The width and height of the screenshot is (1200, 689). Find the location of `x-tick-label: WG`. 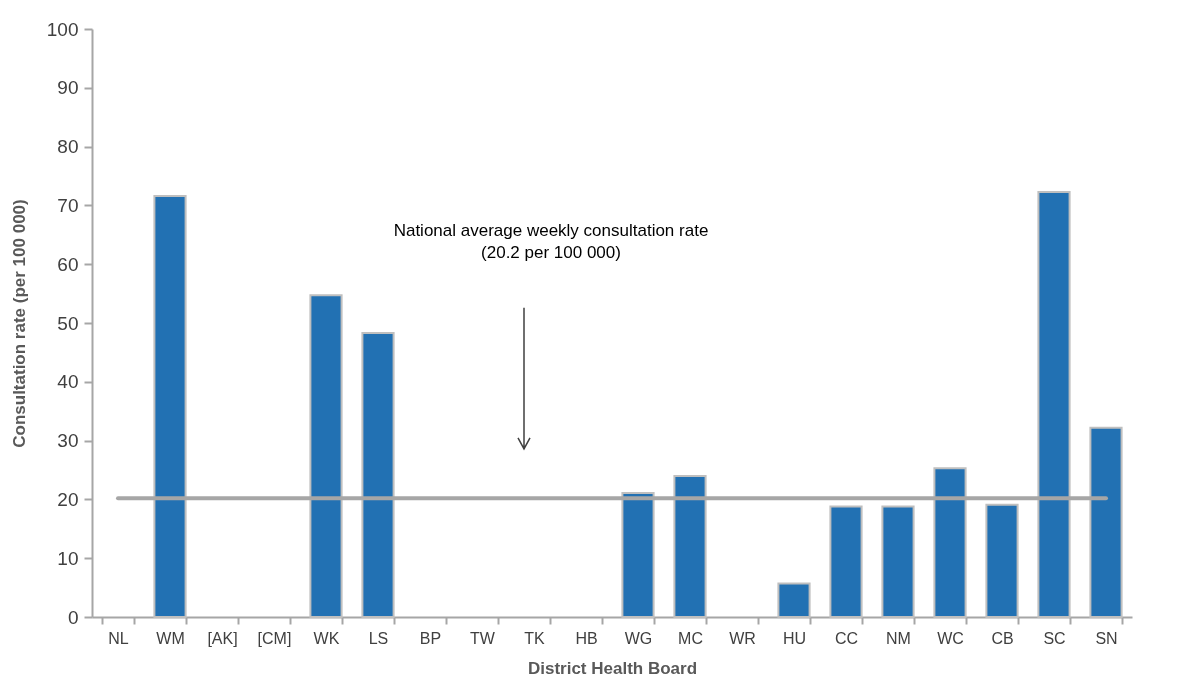

x-tick-label: WG is located at coordinates (638, 638).